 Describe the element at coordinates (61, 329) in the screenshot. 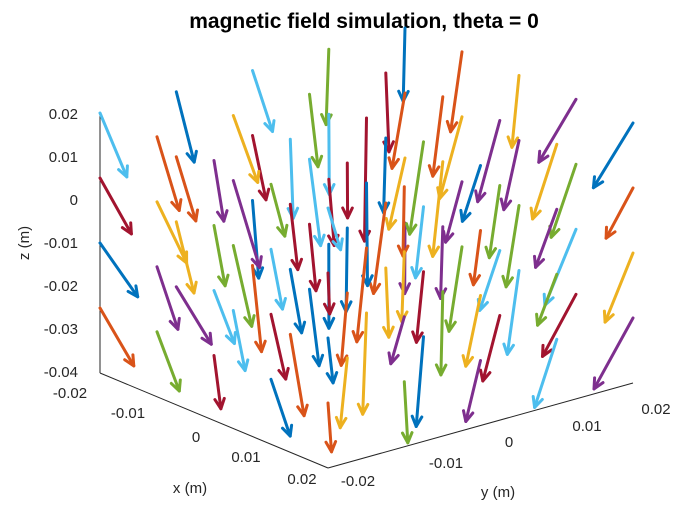

I see `z-tick-label: -0.03` at that location.